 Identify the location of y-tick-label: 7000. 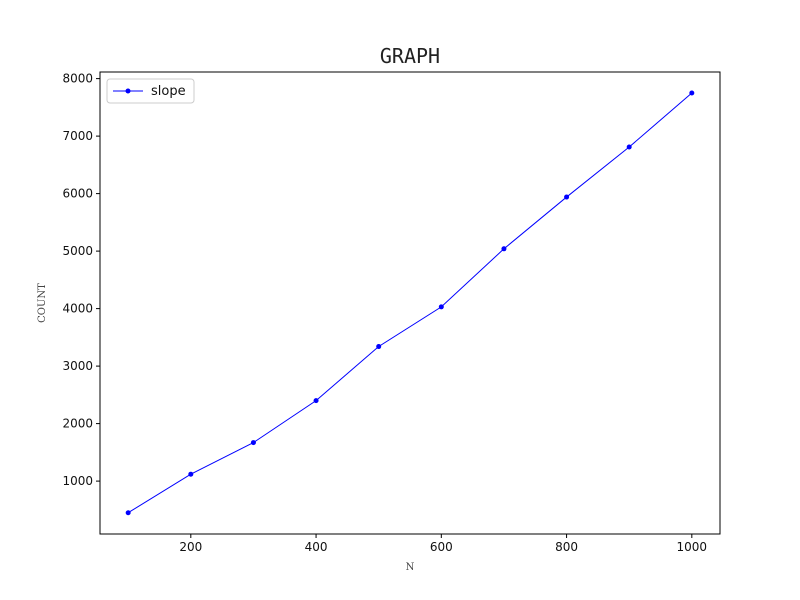
(77, 136).